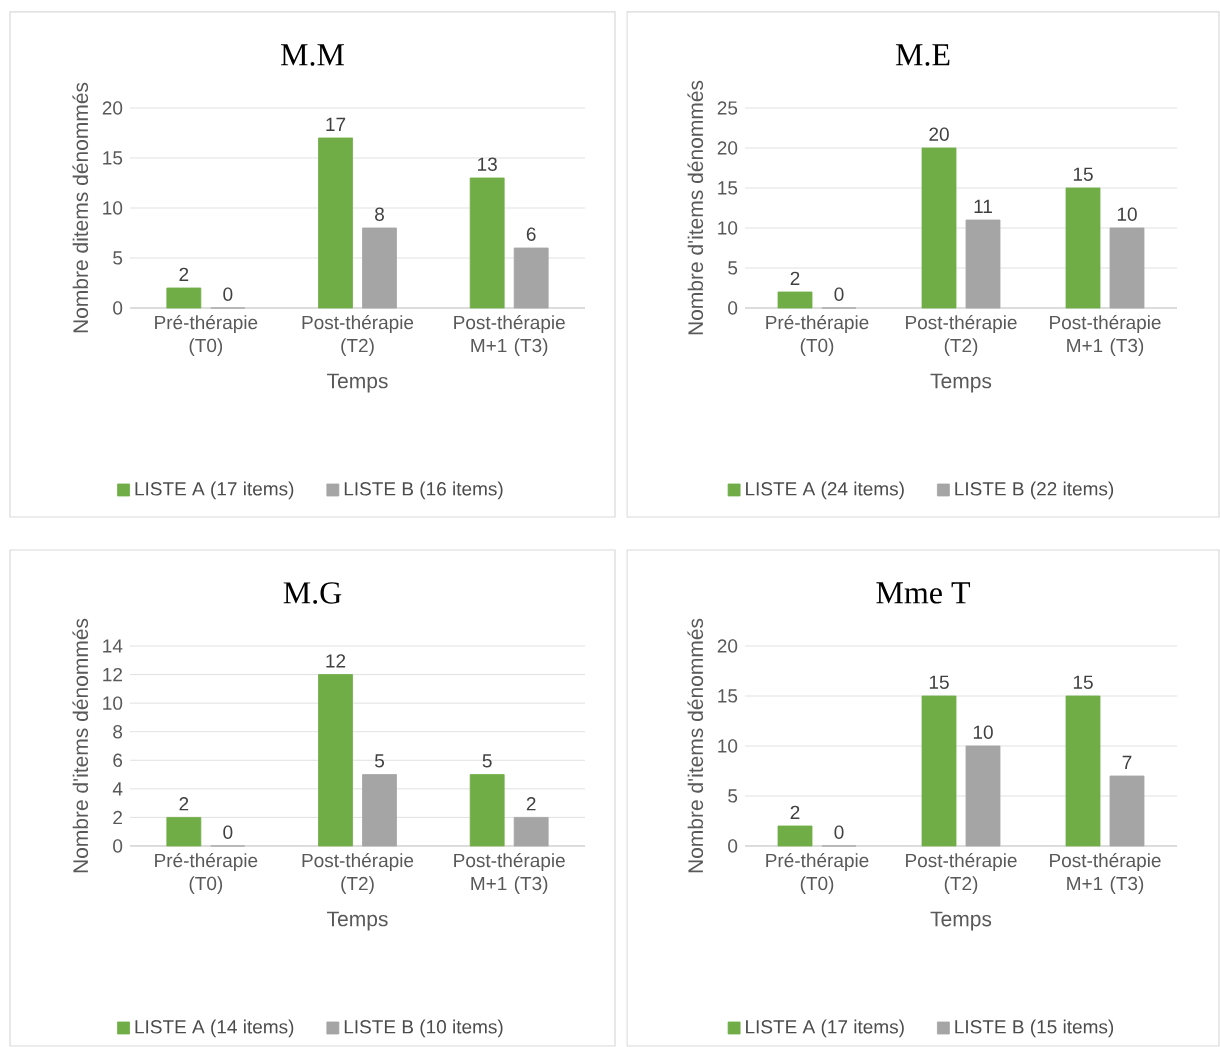 The height and width of the screenshot is (1047, 1220). What do you see at coordinates (214, 1028) in the screenshot?
I see `legend-label: LISTE A (14 items)` at bounding box center [214, 1028].